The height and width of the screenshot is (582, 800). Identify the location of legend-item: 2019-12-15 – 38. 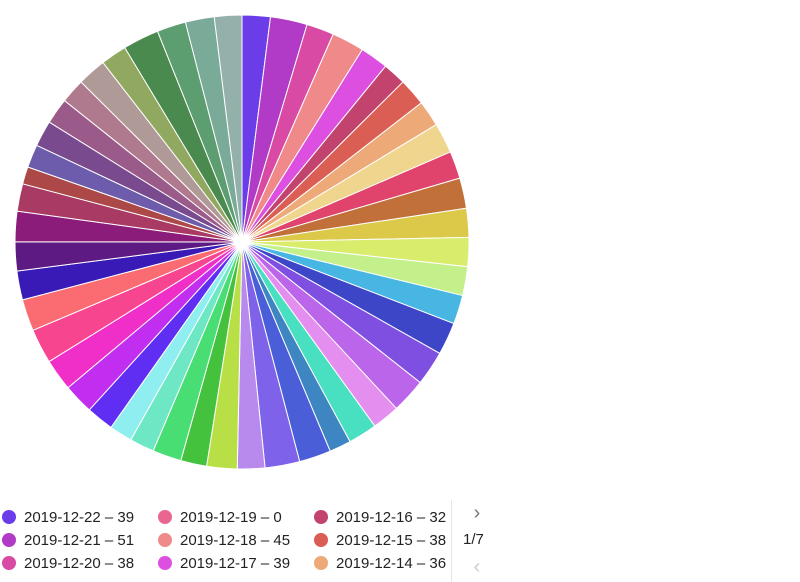
(380, 540).